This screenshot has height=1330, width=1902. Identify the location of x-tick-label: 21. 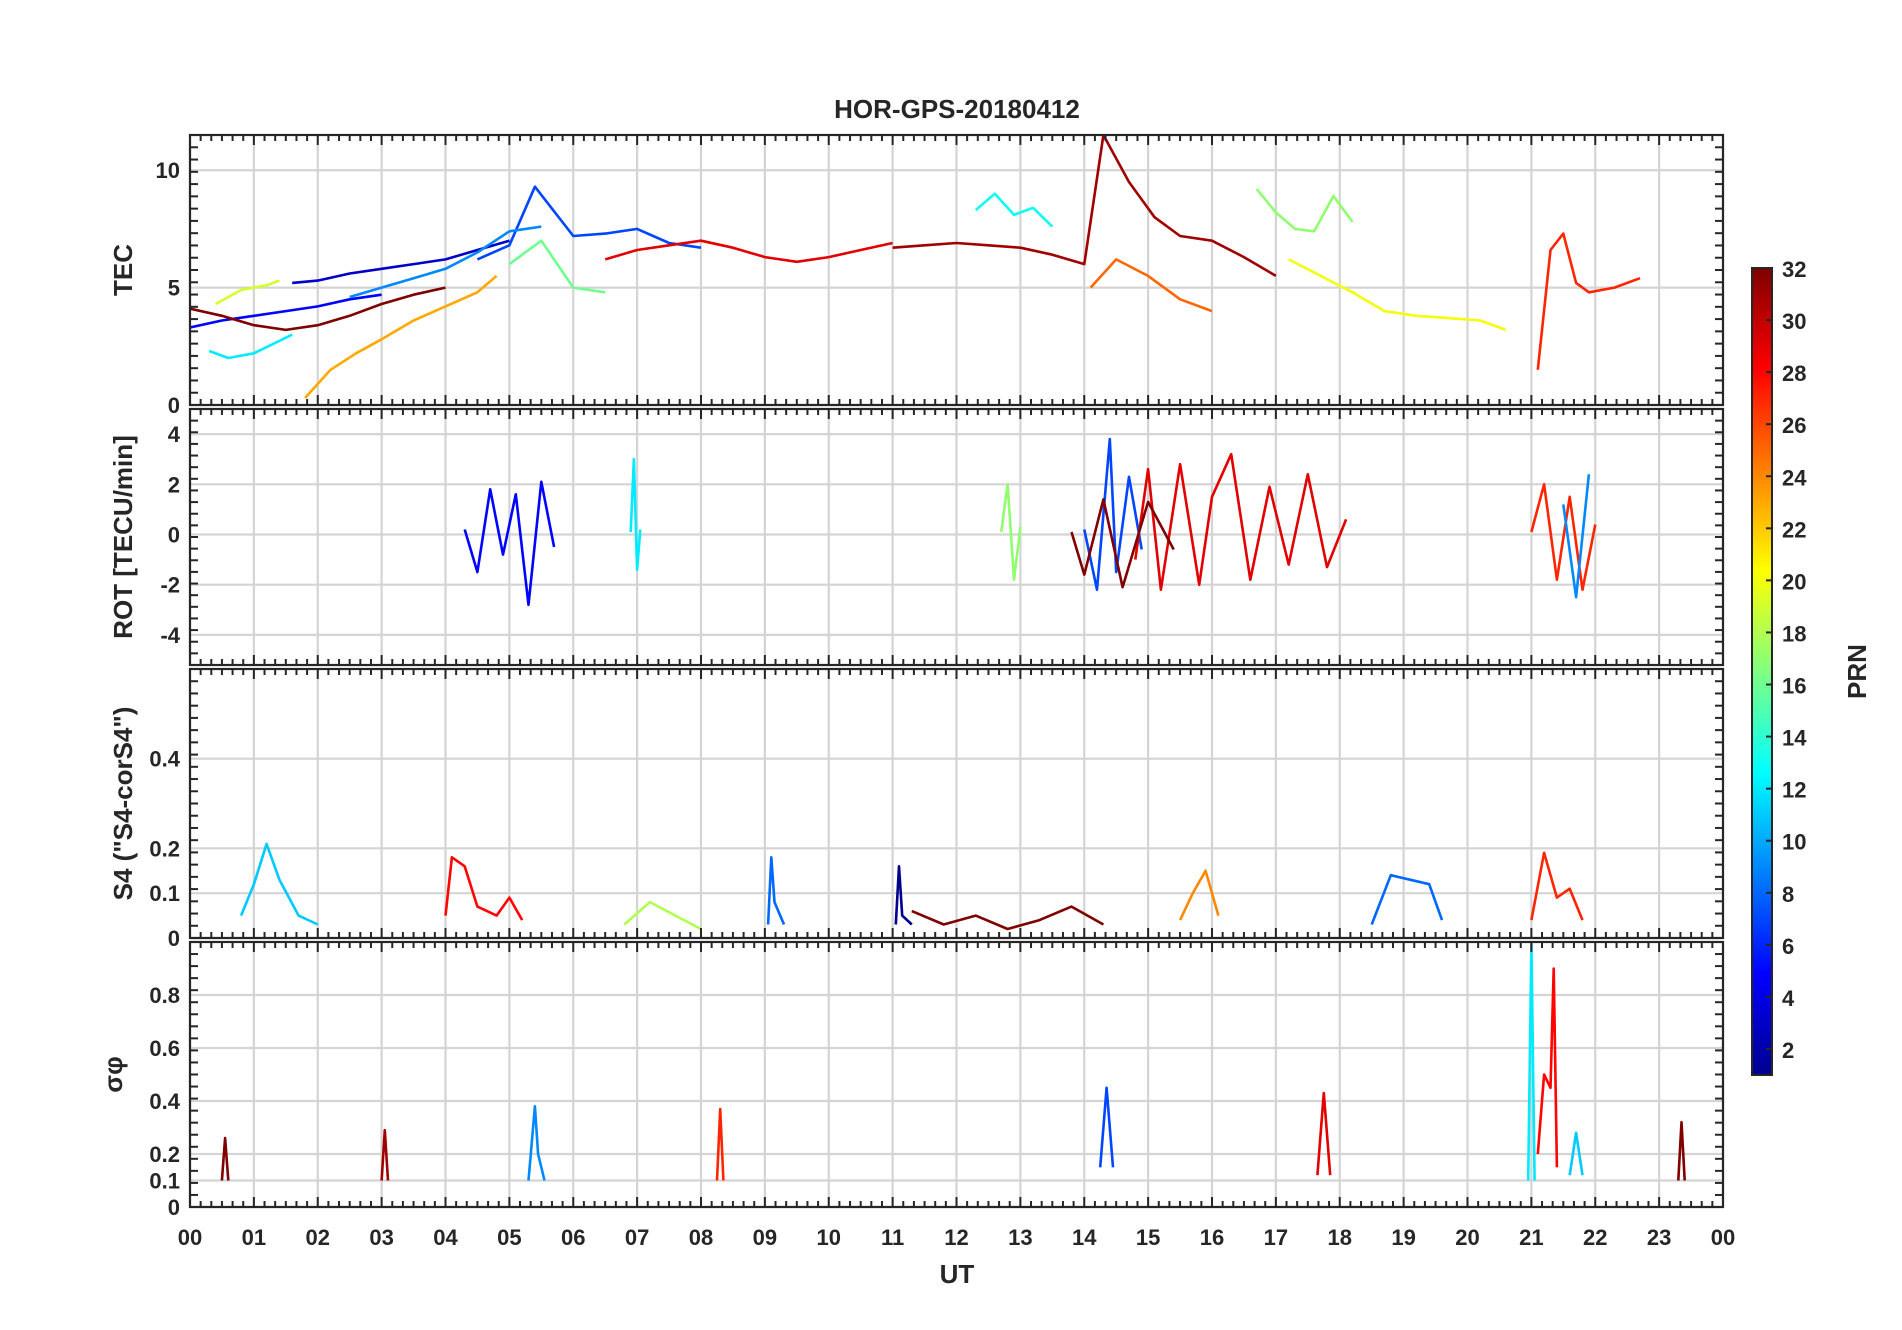
(1531, 1237).